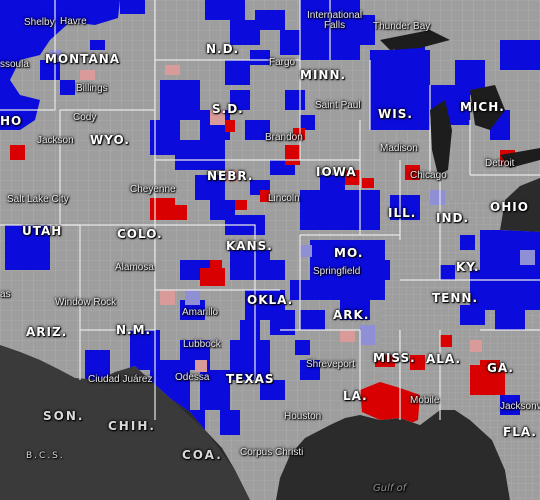  Describe the element at coordinates (487, 107) in the screenshot. I see `lake-huron` at that location.